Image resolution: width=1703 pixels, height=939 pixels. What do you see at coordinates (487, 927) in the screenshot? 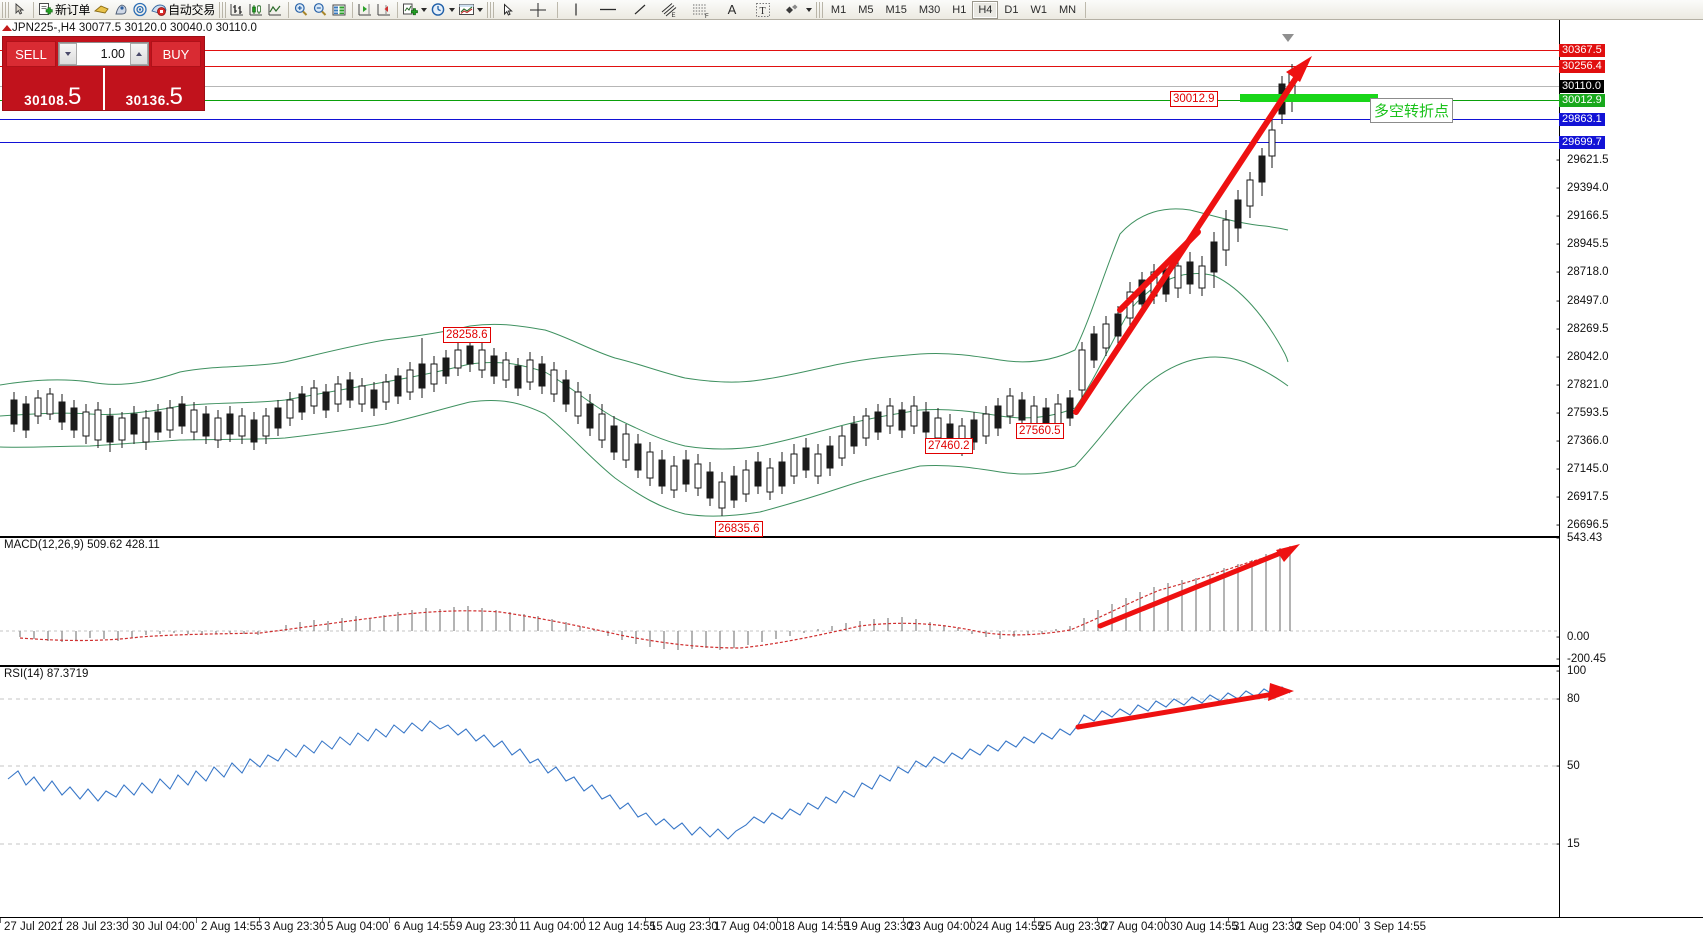
I see `time-tick-7: 9 Aug 23:30` at bounding box center [487, 927].